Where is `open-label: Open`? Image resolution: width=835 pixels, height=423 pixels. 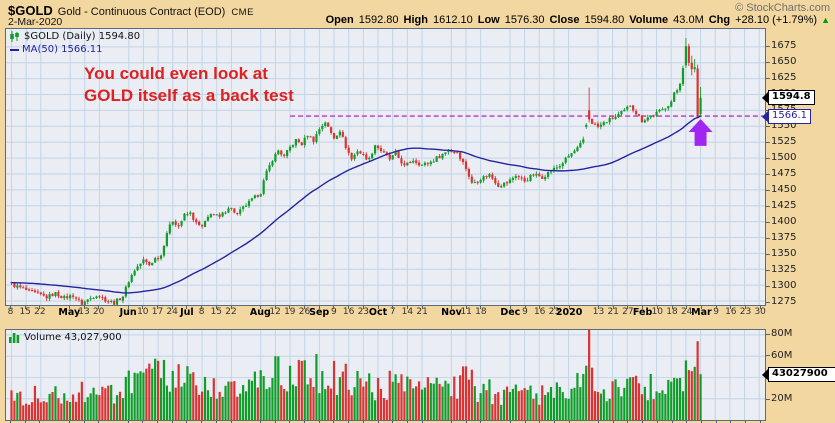
open-label: Open is located at coordinates (339, 20).